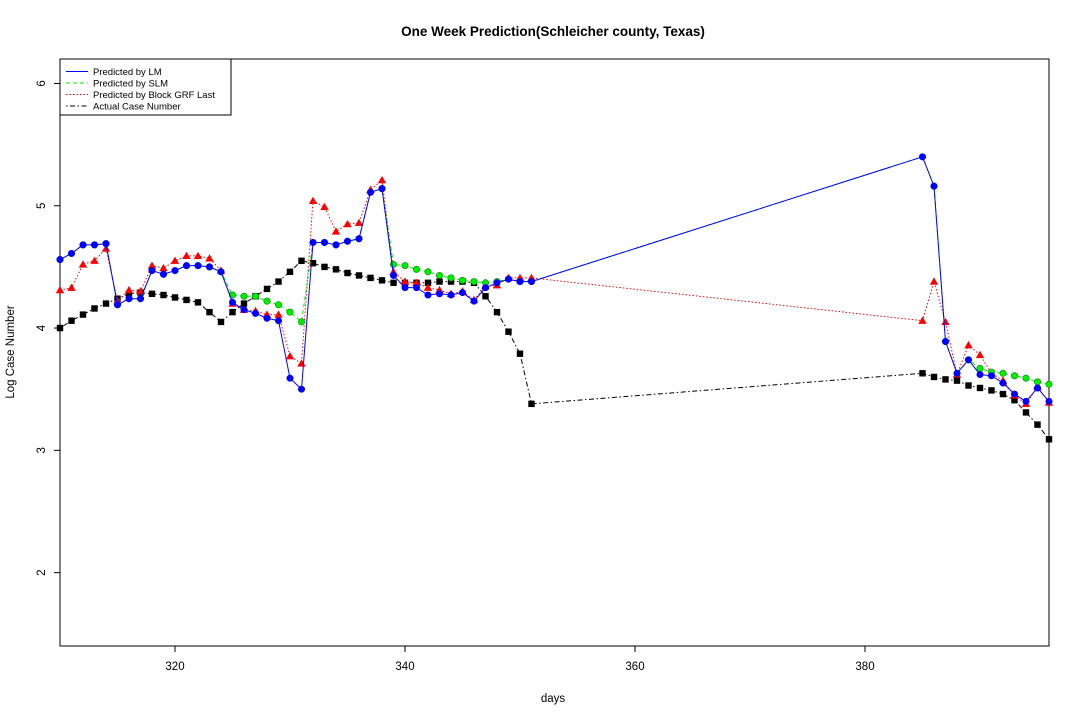 The image size is (1080, 720). I want to click on legend-entry: Actual Case Number, so click(137, 107).